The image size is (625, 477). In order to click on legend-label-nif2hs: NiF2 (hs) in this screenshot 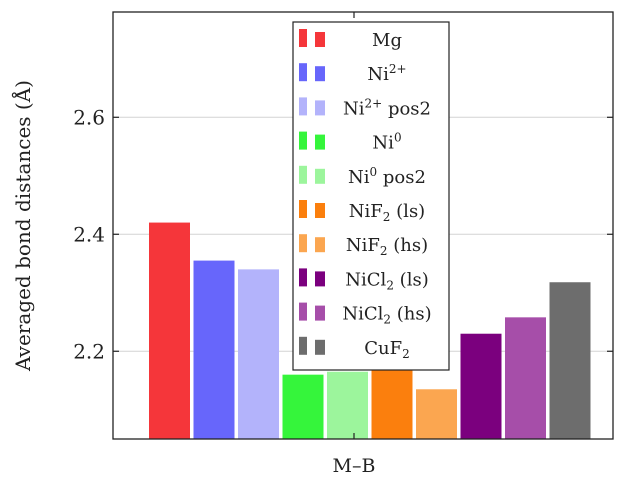, I will do `click(387, 246)`.